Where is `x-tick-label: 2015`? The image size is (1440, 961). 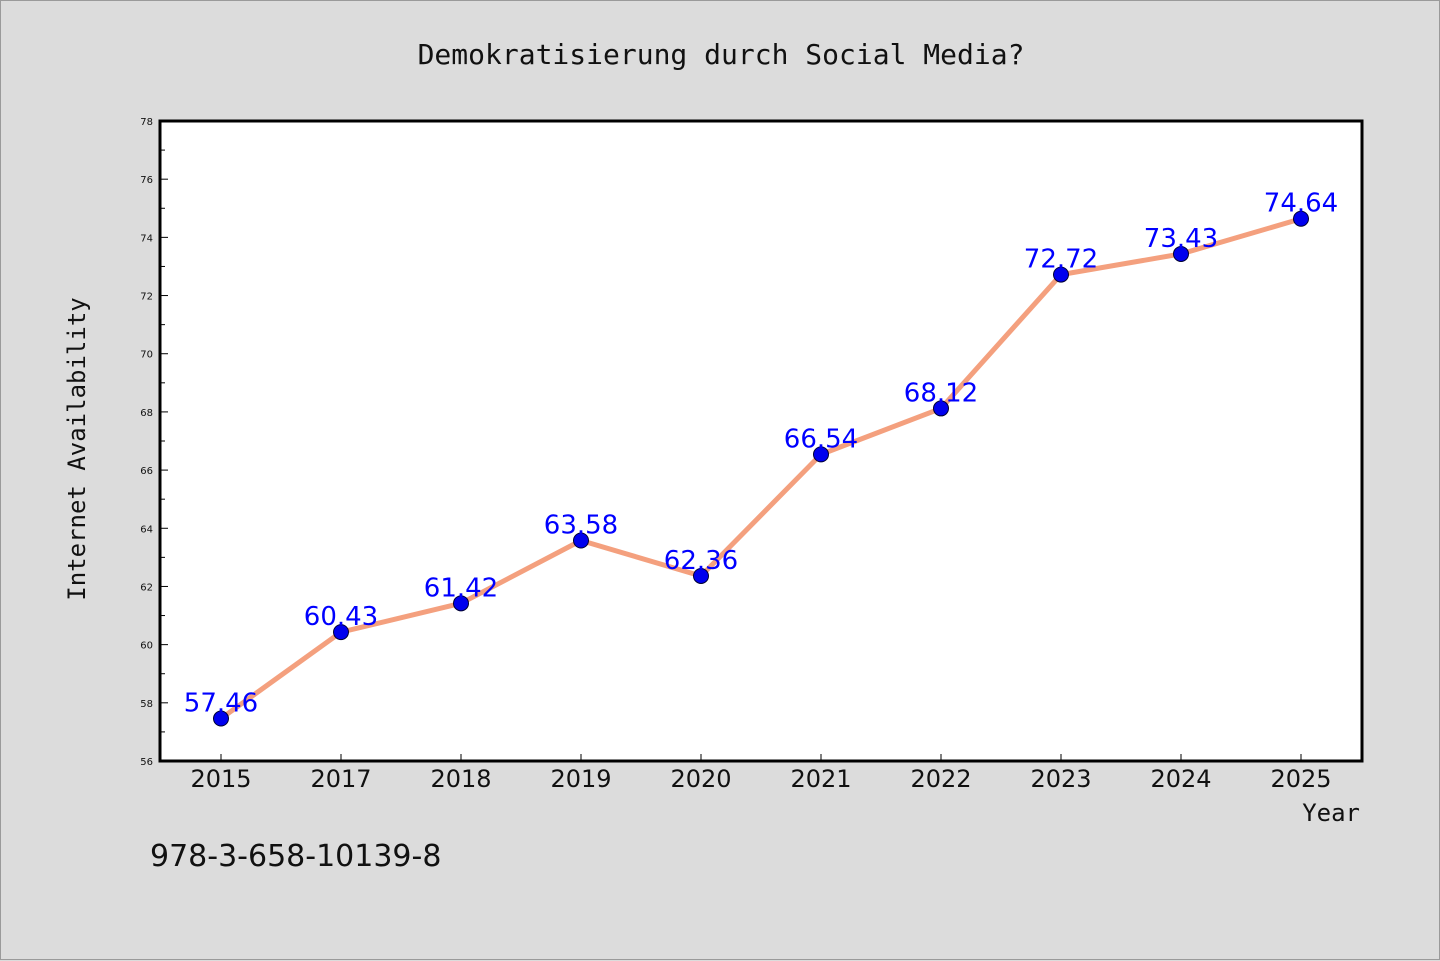
x-tick-label: 2015 is located at coordinates (220, 779).